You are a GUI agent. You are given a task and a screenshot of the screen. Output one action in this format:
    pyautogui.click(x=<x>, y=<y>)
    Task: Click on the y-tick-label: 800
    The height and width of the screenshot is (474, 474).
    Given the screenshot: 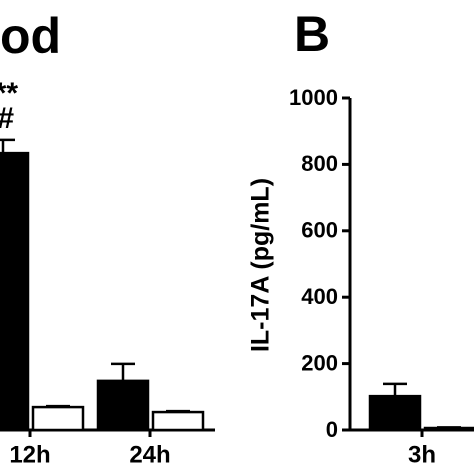 What is the action you would take?
    pyautogui.click(x=319, y=163)
    